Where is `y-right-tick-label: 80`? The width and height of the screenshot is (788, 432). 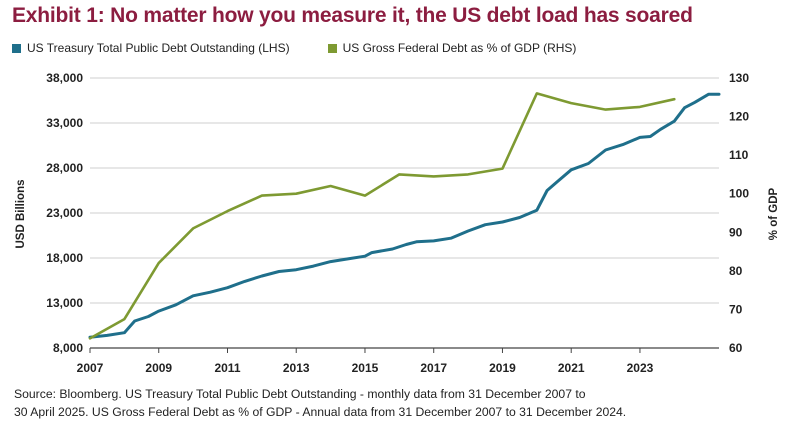
y-right-tick-label: 80 is located at coordinates (736, 271).